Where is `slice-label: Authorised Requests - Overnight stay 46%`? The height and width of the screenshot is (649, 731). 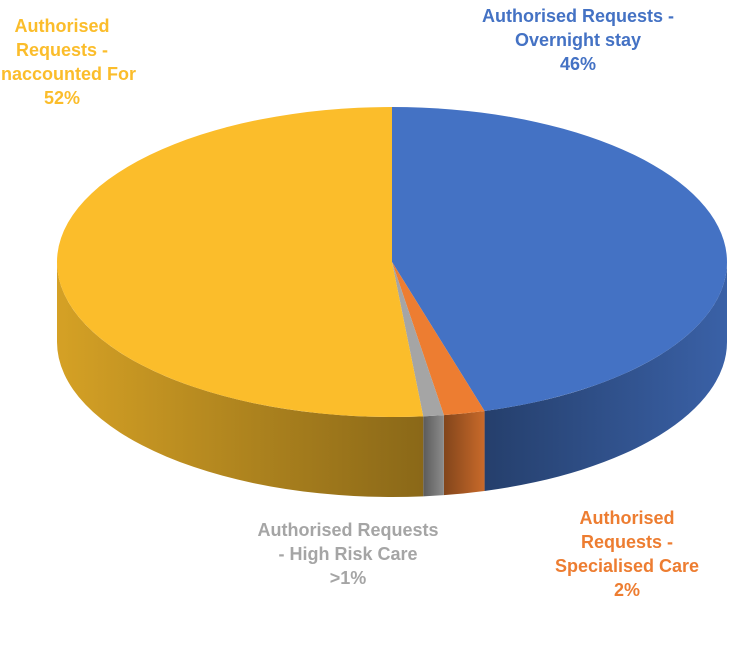
slice-label: Authorised Requests - Overnight stay 46% is located at coordinates (578, 40).